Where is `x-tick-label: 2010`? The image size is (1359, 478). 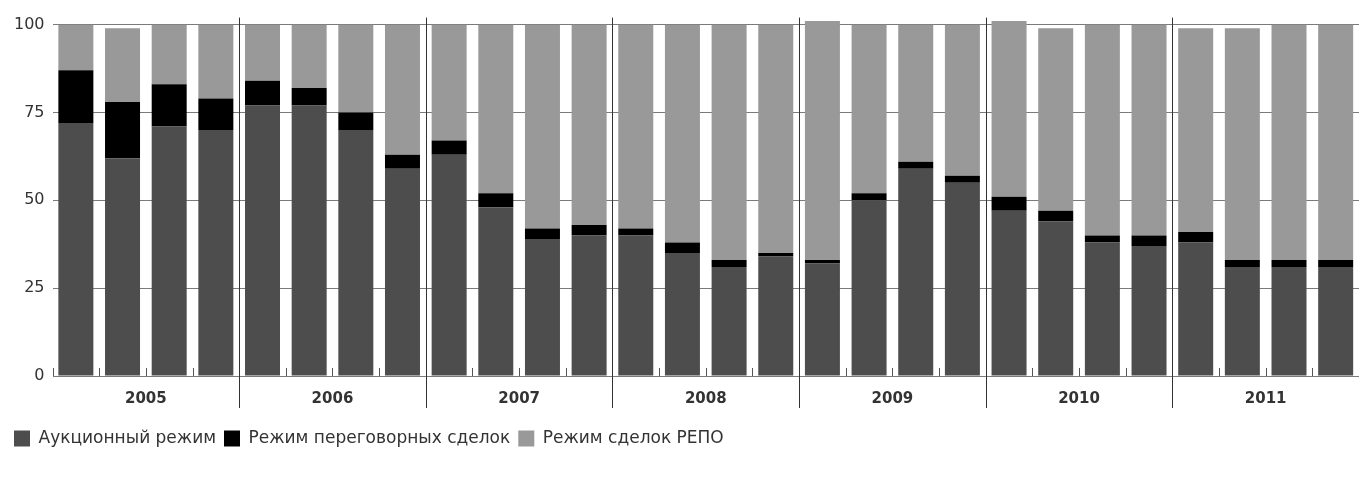 x-tick-label: 2010 is located at coordinates (1079, 397).